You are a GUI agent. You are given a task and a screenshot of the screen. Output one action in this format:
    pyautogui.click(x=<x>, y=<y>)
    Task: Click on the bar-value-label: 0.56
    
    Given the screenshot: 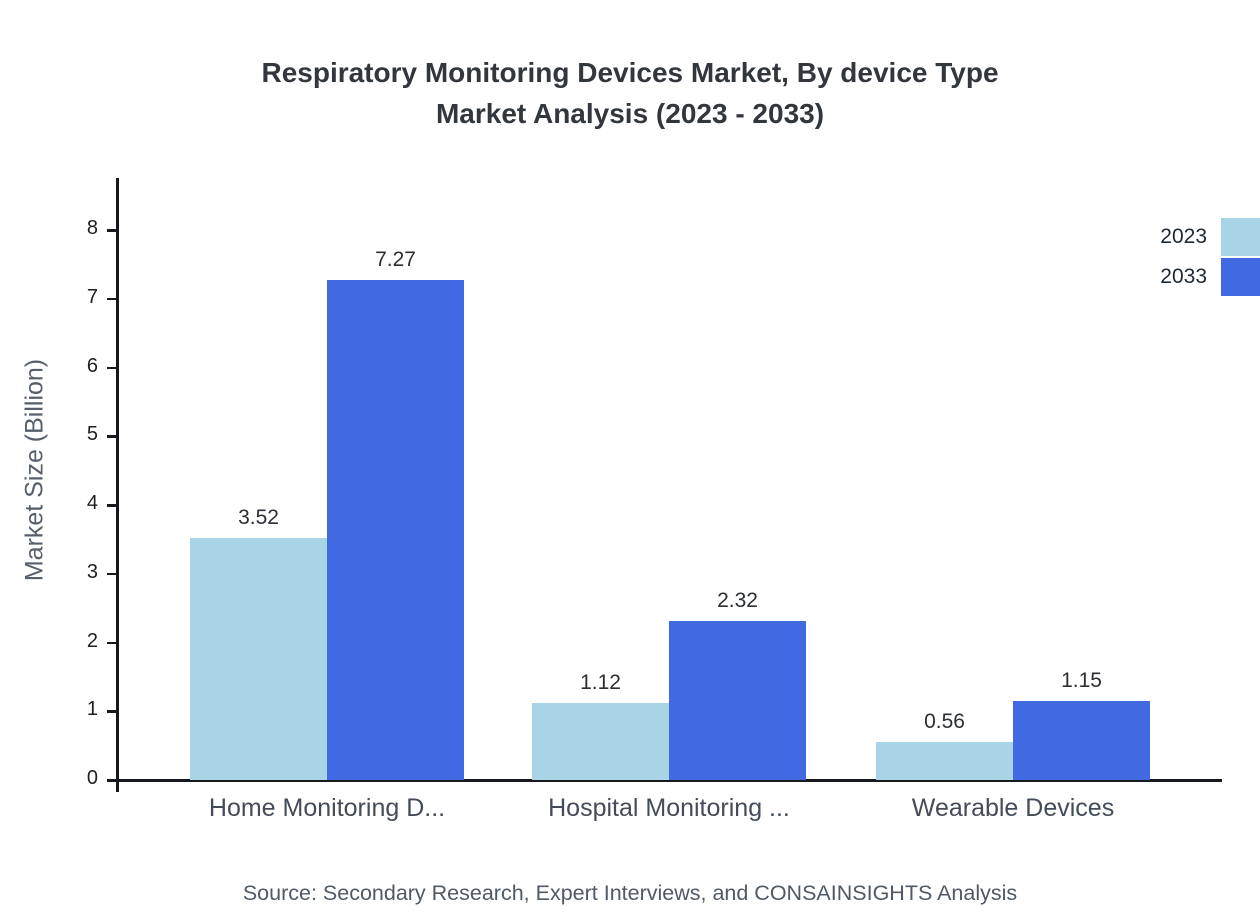 What is the action you would take?
    pyautogui.click(x=944, y=721)
    